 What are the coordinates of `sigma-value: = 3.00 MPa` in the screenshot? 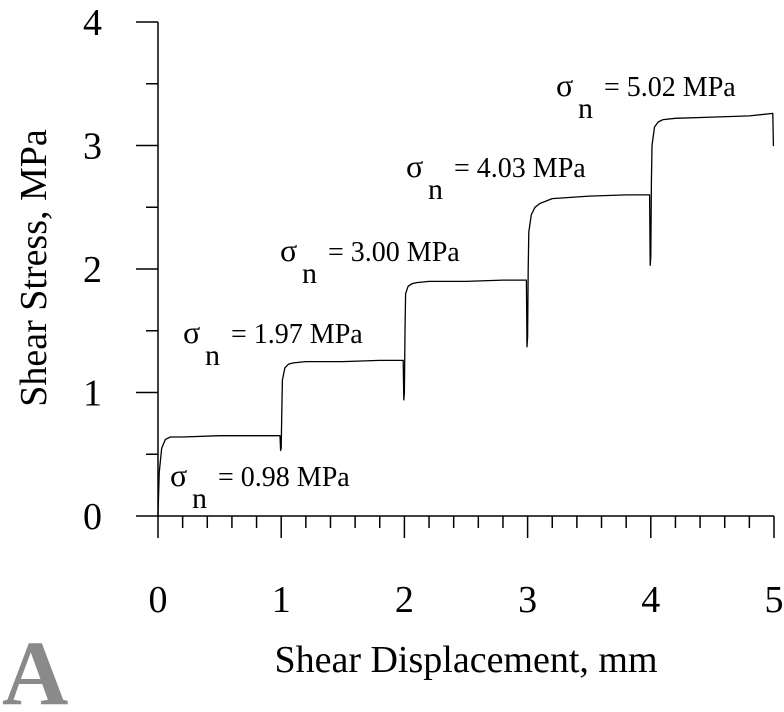 It's located at (394, 252).